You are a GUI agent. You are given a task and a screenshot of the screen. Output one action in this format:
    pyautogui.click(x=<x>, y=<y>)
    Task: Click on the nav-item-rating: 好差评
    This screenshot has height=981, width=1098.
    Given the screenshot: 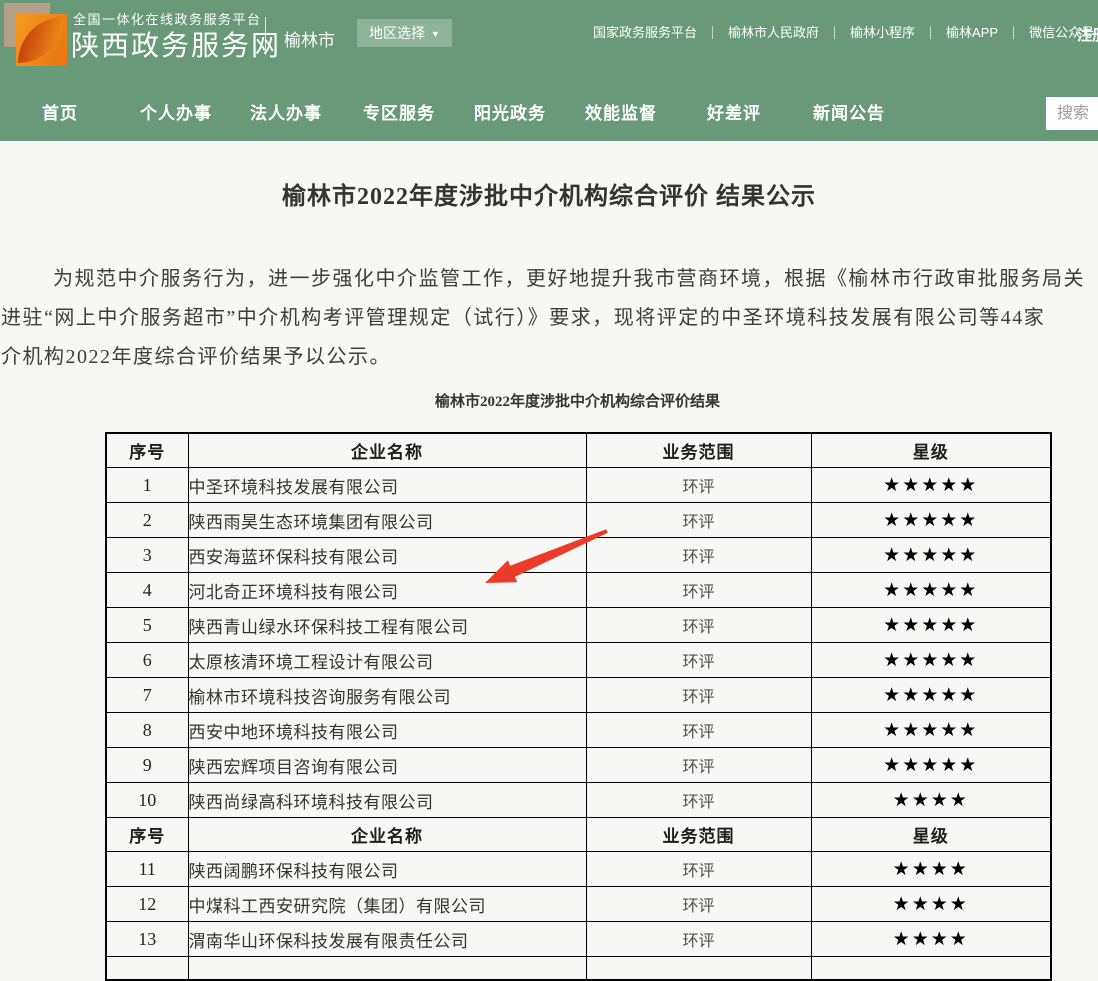 What is the action you would take?
    pyautogui.click(x=734, y=113)
    